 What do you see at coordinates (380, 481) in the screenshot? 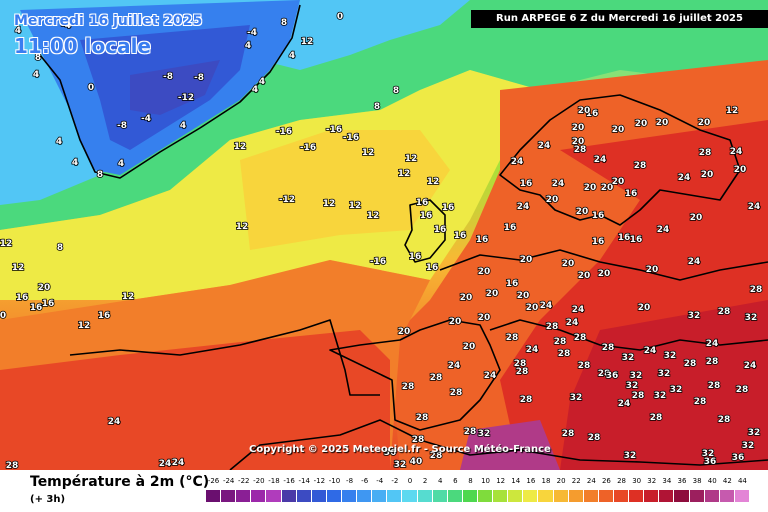
I see `legend-scale-label: -4` at bounding box center [380, 481].